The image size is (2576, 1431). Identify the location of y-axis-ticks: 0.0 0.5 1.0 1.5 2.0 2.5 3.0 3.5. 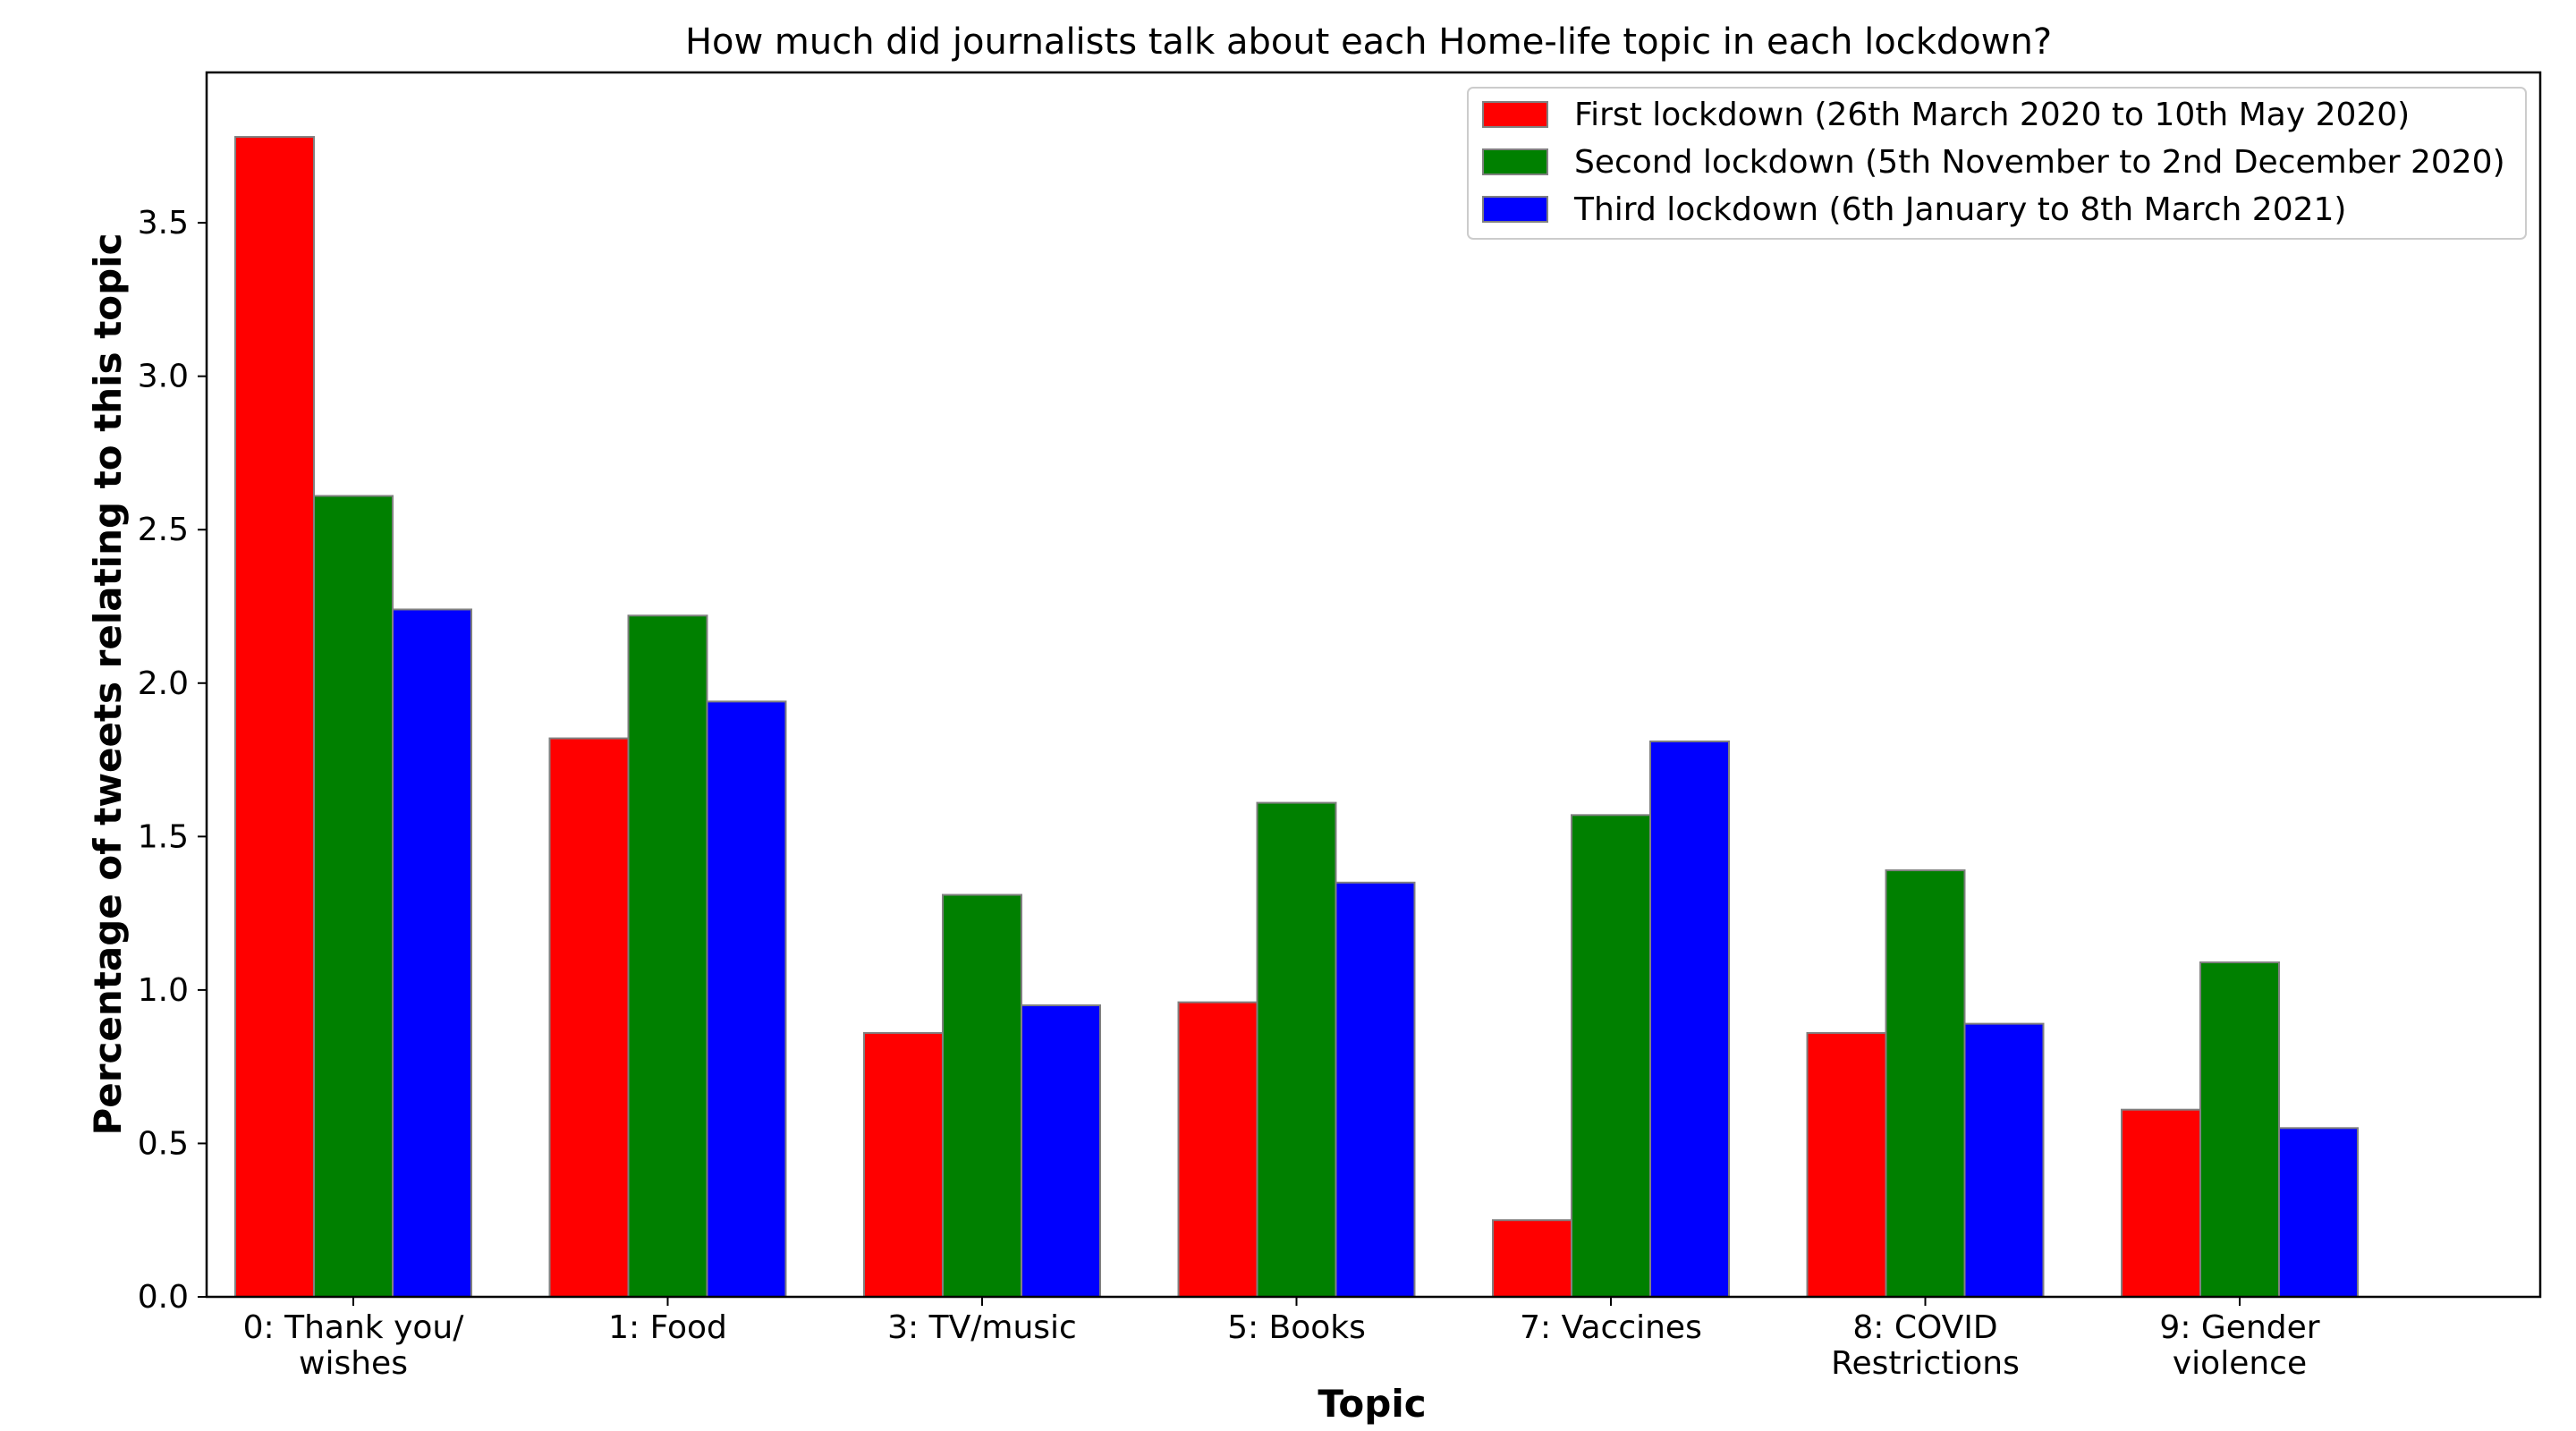
(172, 760).